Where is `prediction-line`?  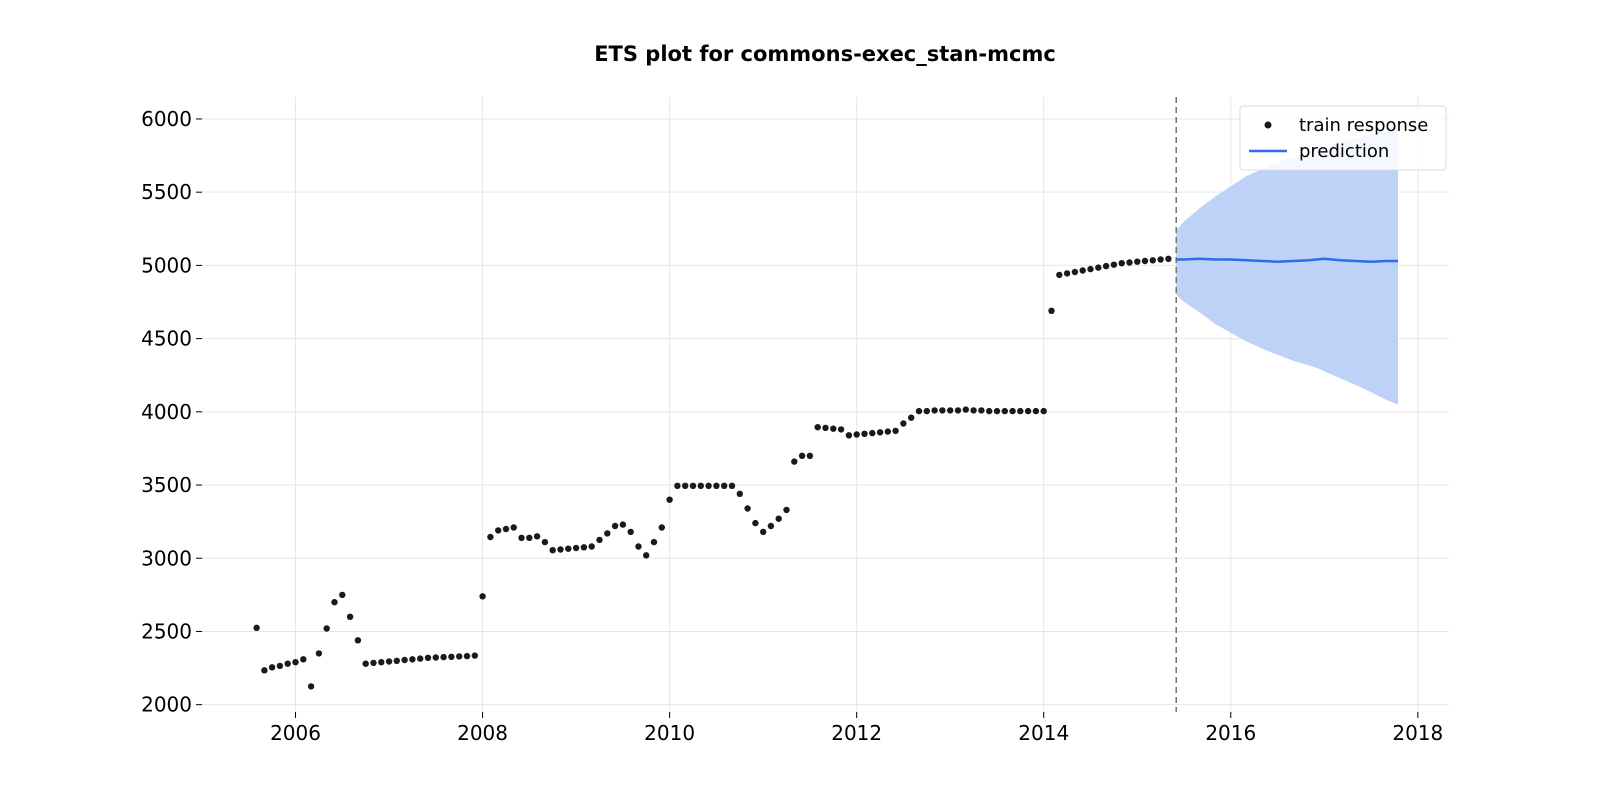
prediction-line is located at coordinates (1287, 260).